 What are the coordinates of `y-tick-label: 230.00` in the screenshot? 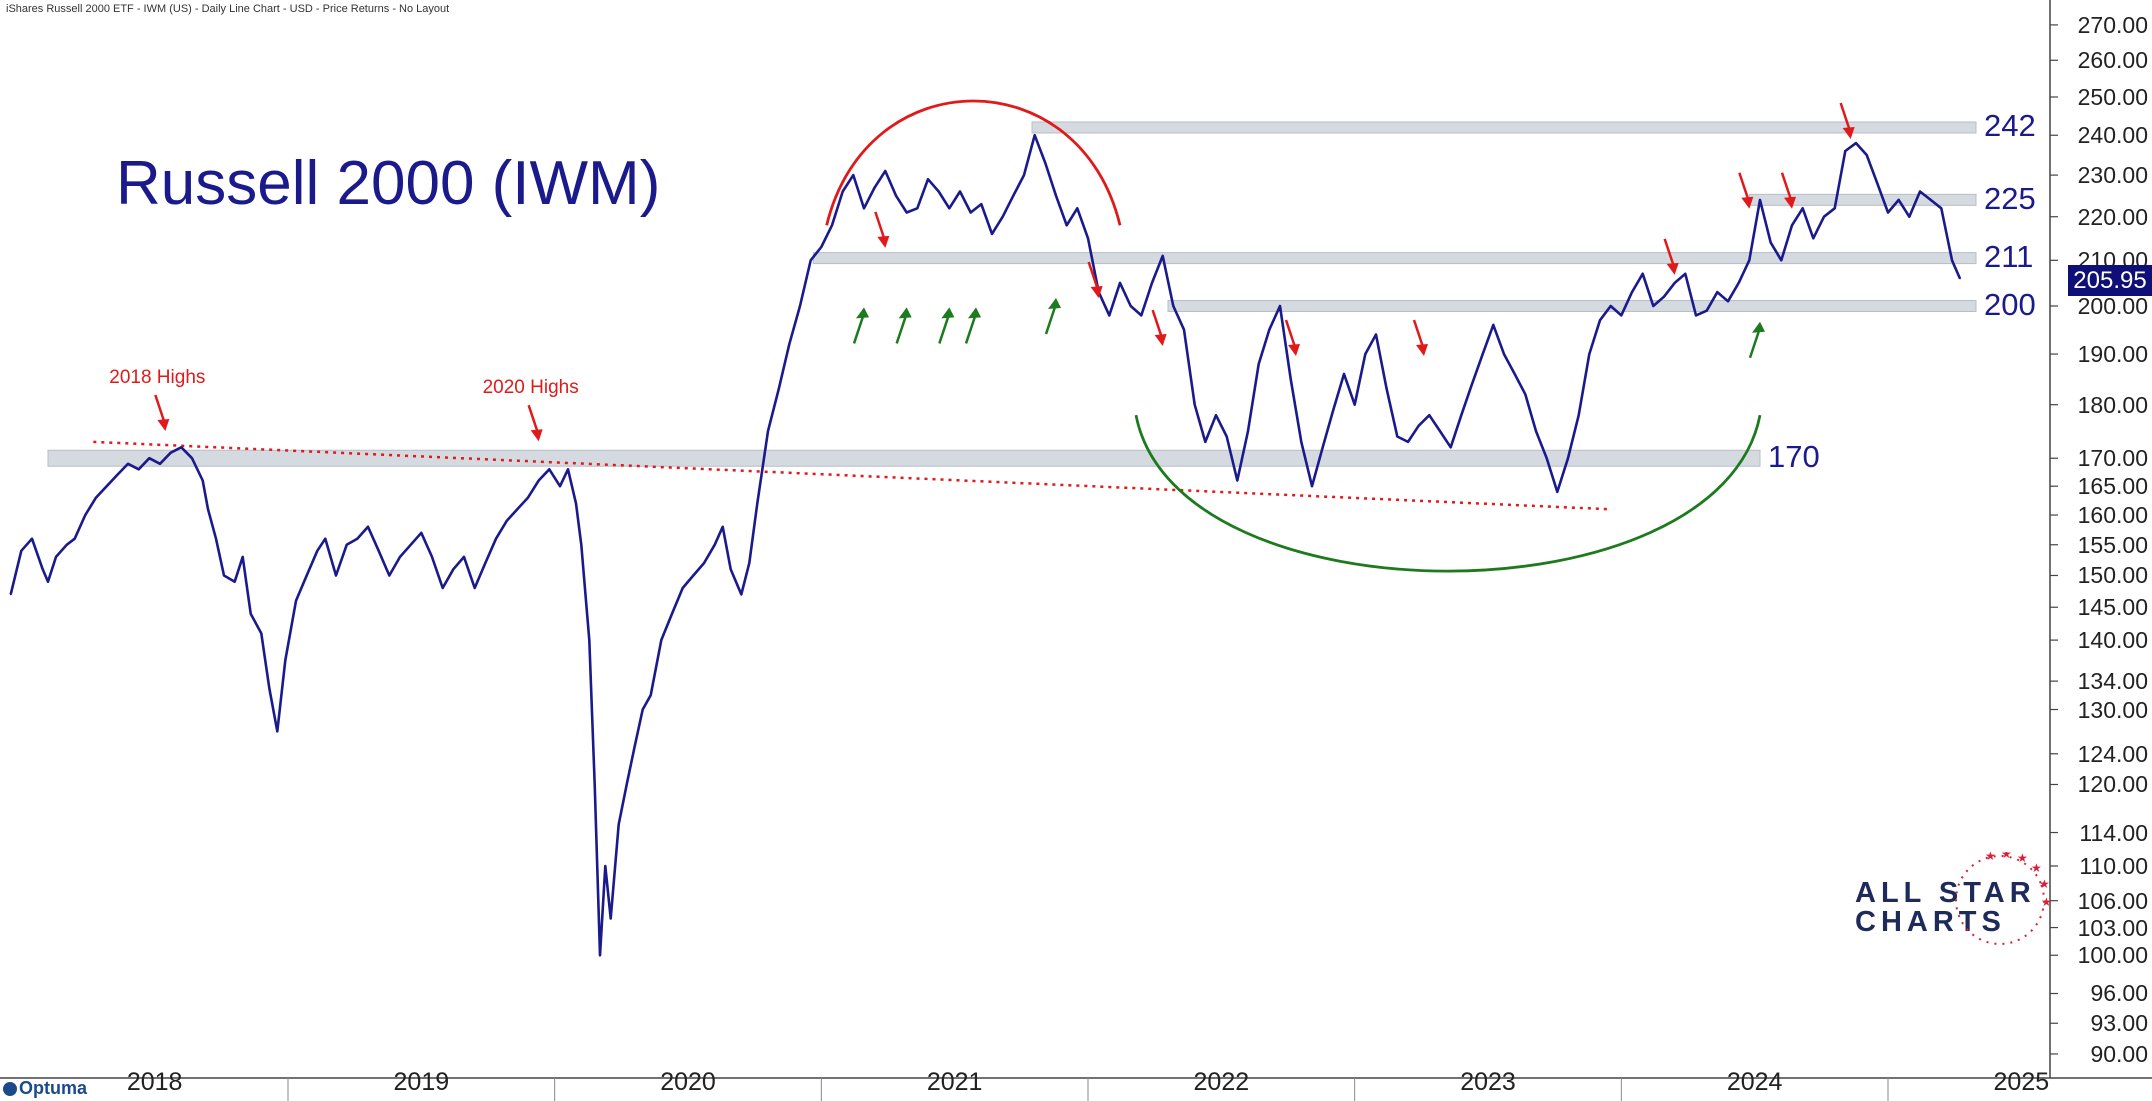 It's located at (2112, 175).